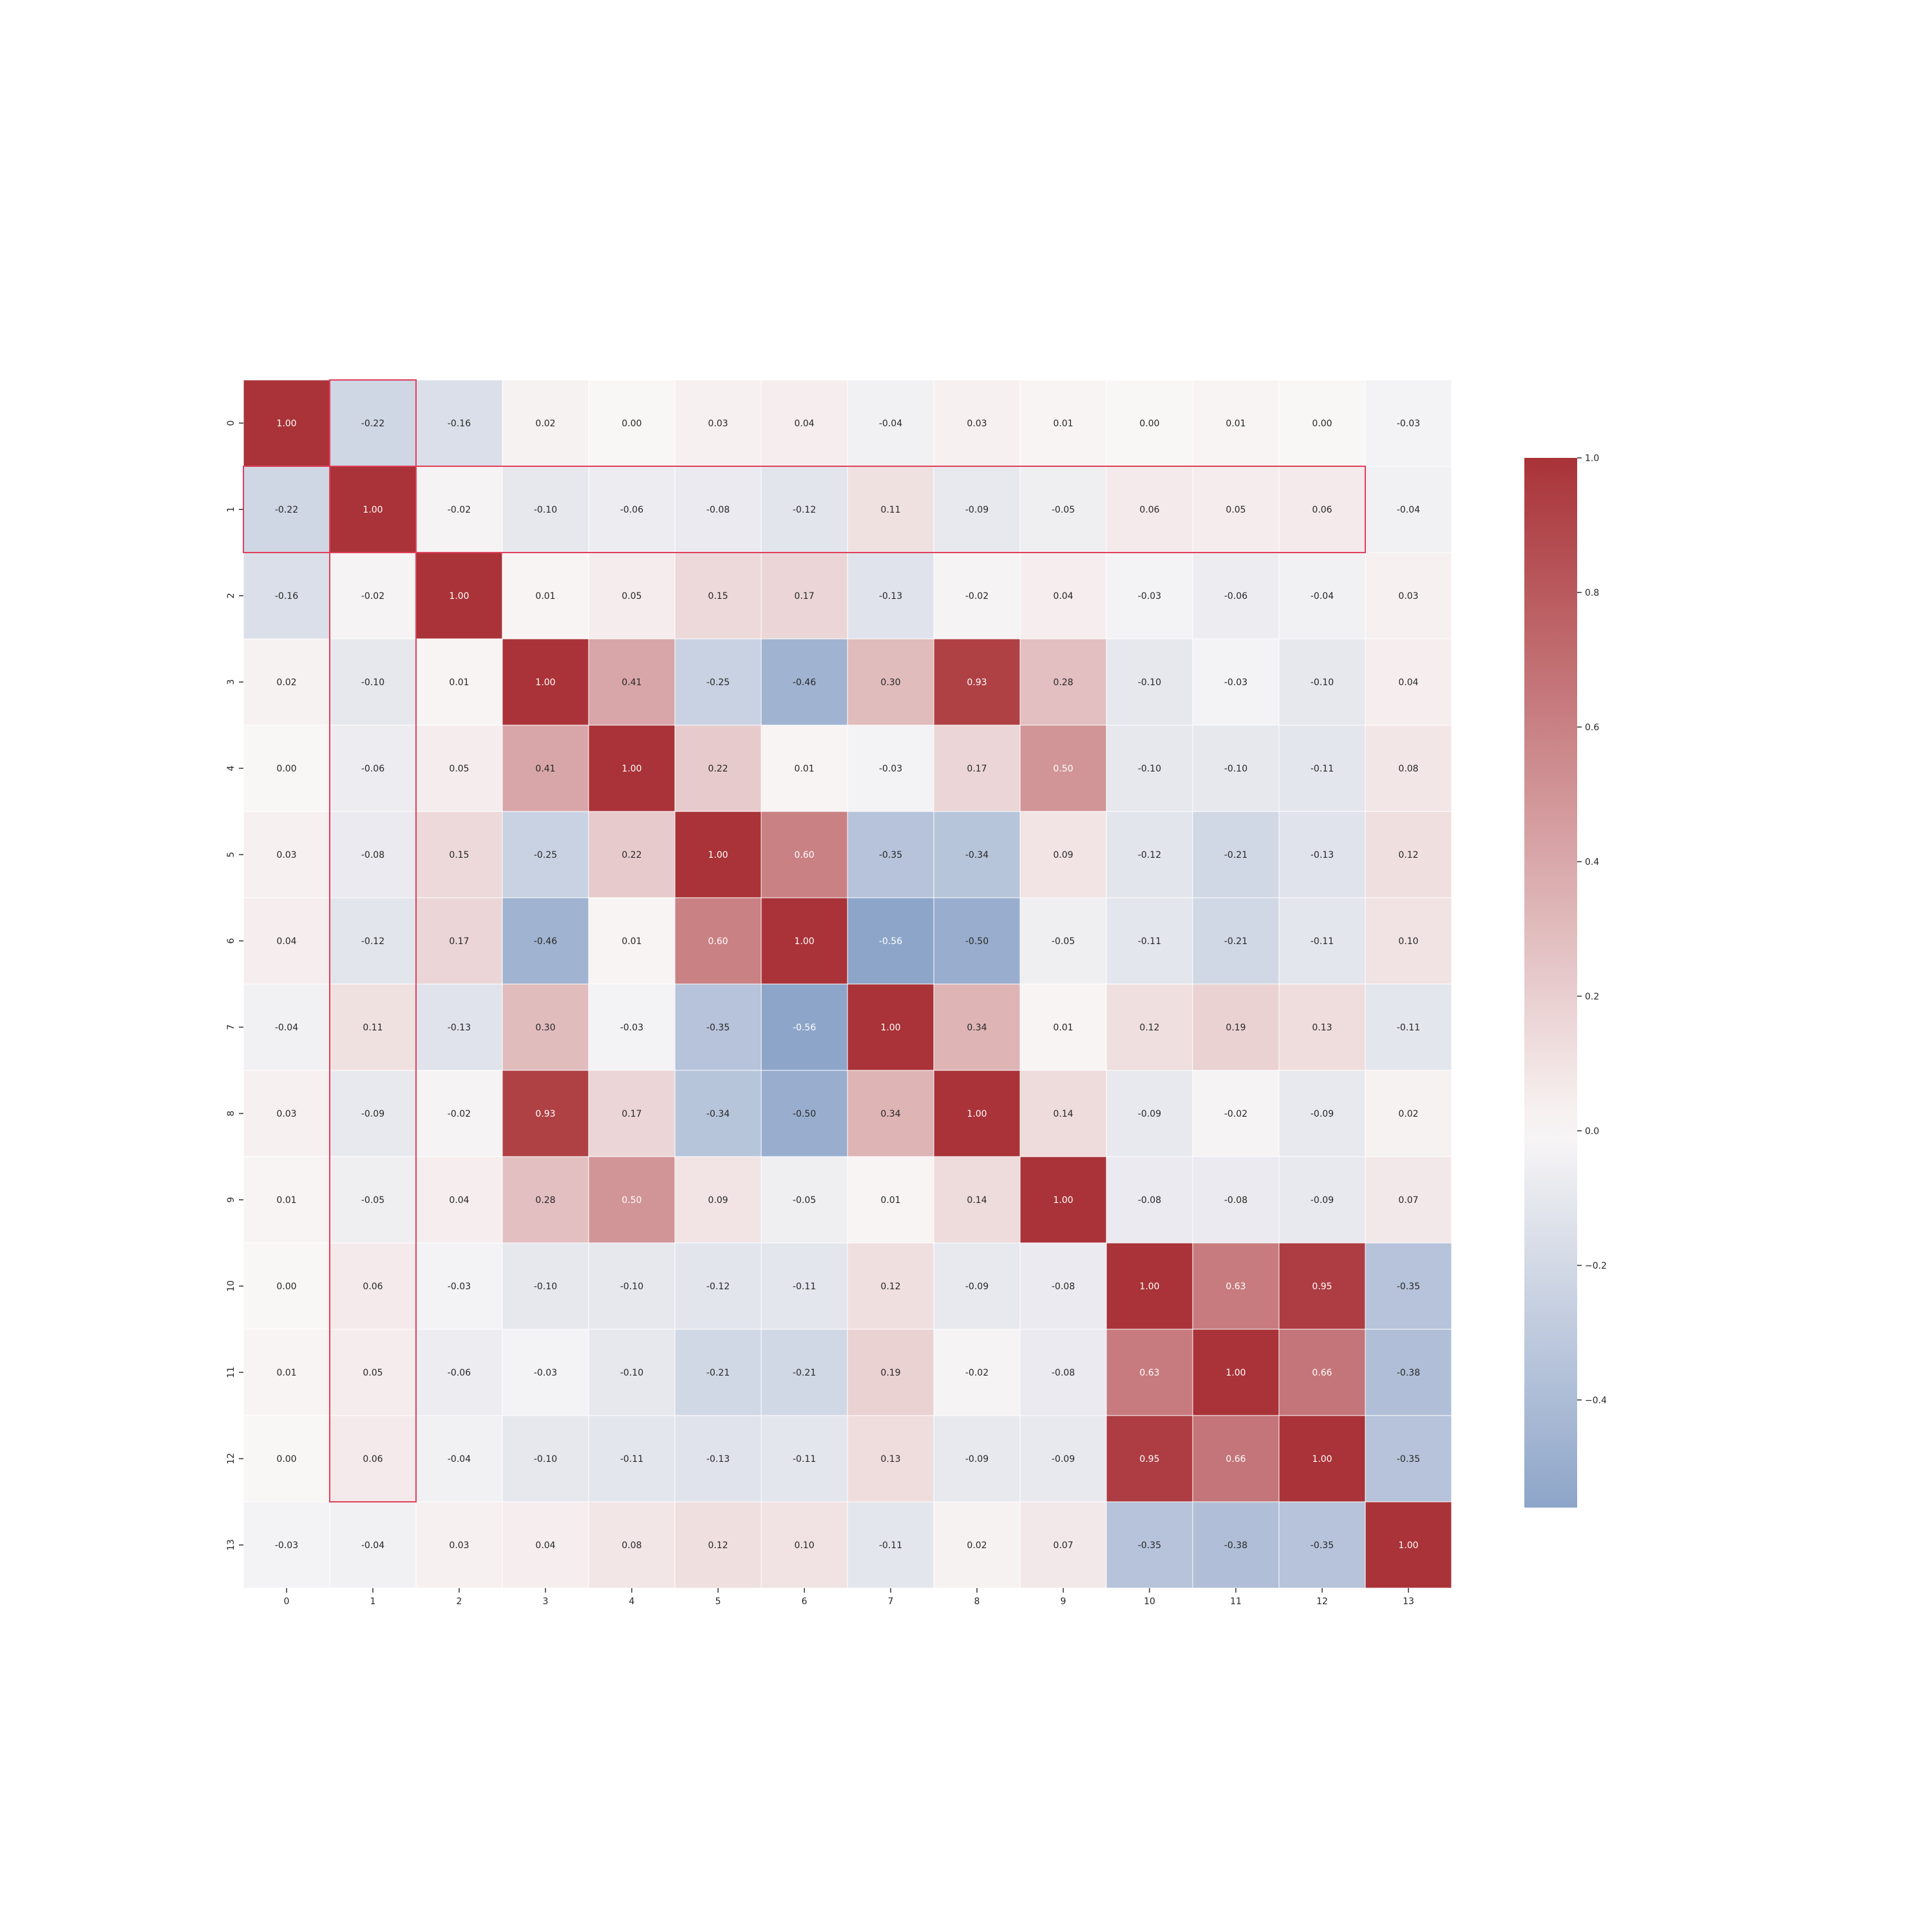  What do you see at coordinates (545, 854) in the screenshot?
I see `heatmap-cell-r5-c3` at bounding box center [545, 854].